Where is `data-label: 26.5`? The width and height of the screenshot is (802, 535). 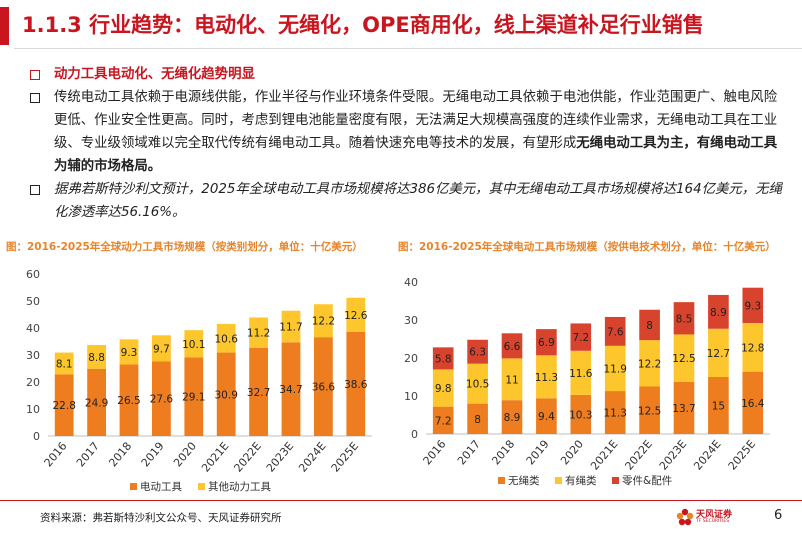
data-label: 26.5 is located at coordinates (128, 401).